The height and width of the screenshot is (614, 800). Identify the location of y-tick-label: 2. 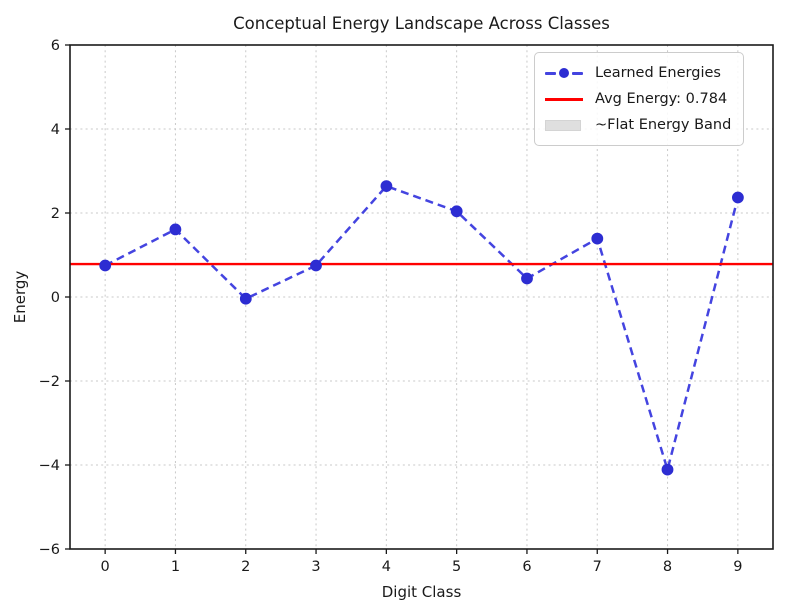
(55, 214).